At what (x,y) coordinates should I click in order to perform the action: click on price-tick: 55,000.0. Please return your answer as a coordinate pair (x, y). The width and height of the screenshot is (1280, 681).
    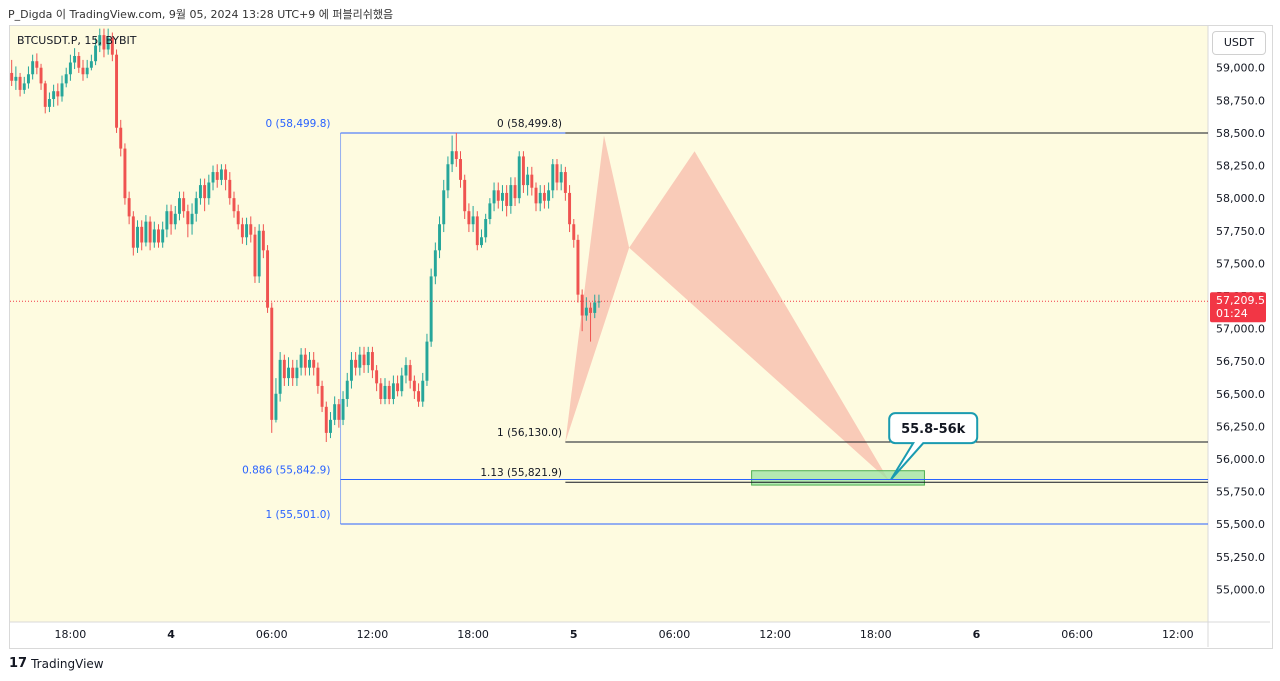
    Looking at the image, I should click on (1240, 589).